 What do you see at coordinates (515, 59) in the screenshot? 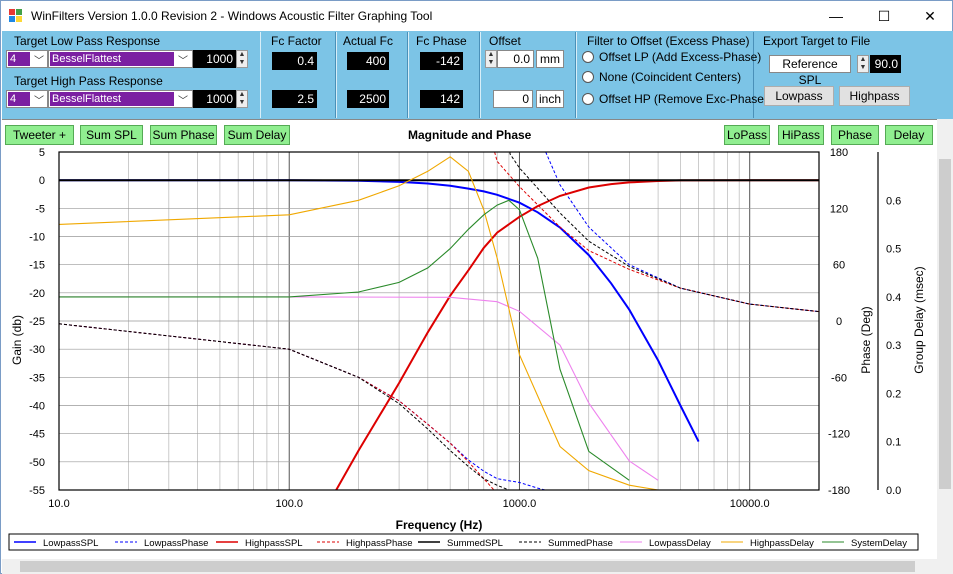
I see `offset-mm-input: 0.0` at bounding box center [515, 59].